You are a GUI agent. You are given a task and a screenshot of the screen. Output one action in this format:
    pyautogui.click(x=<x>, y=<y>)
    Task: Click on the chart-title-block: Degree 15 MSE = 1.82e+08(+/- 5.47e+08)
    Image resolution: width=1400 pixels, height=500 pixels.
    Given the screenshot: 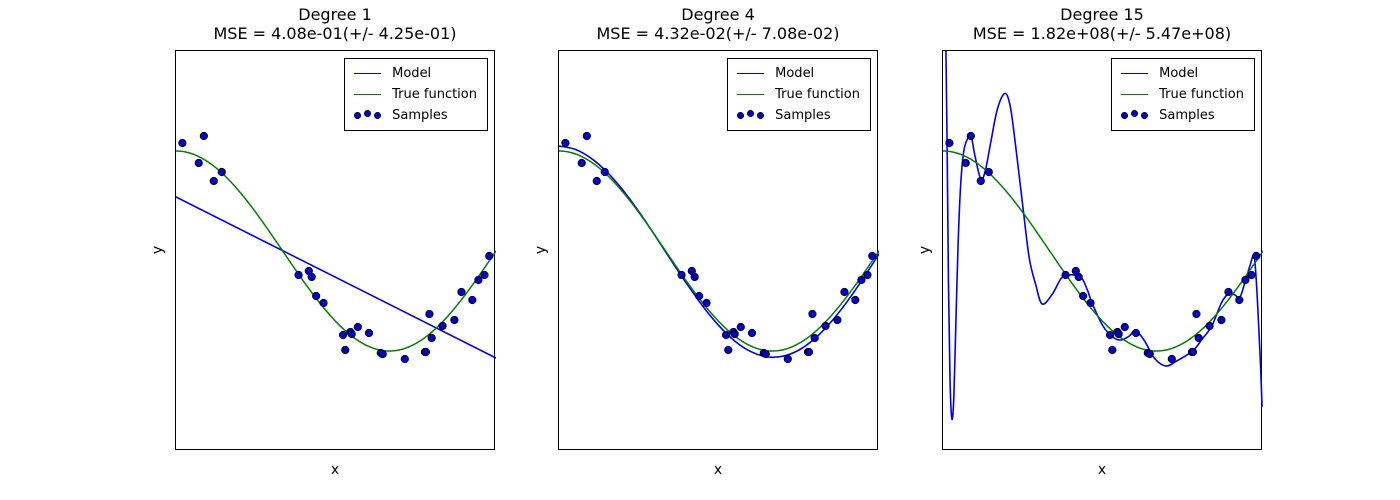 What is the action you would take?
    pyautogui.click(x=1102, y=24)
    